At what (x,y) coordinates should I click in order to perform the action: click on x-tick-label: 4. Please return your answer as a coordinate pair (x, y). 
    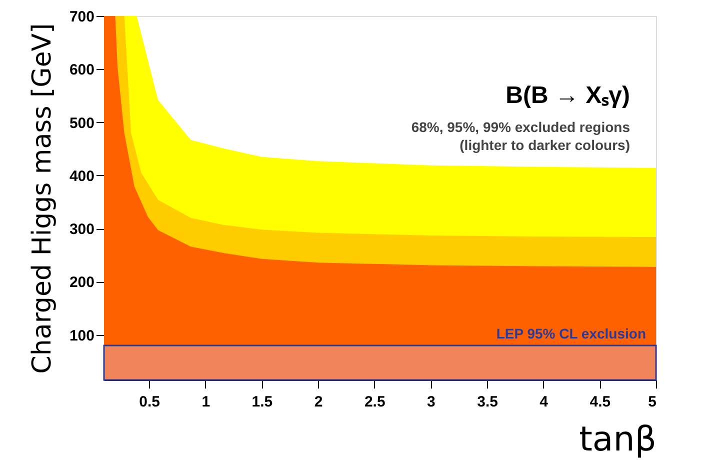
    Looking at the image, I should click on (544, 402).